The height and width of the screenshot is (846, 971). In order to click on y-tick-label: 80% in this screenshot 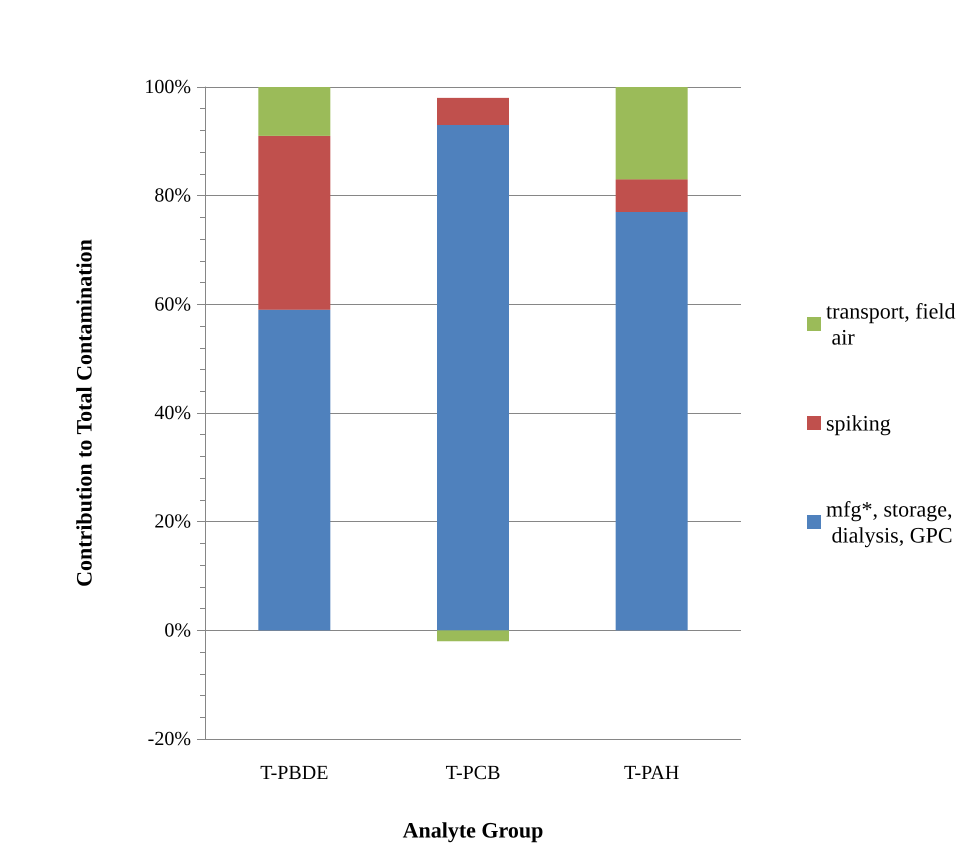, I will do `click(172, 195)`.